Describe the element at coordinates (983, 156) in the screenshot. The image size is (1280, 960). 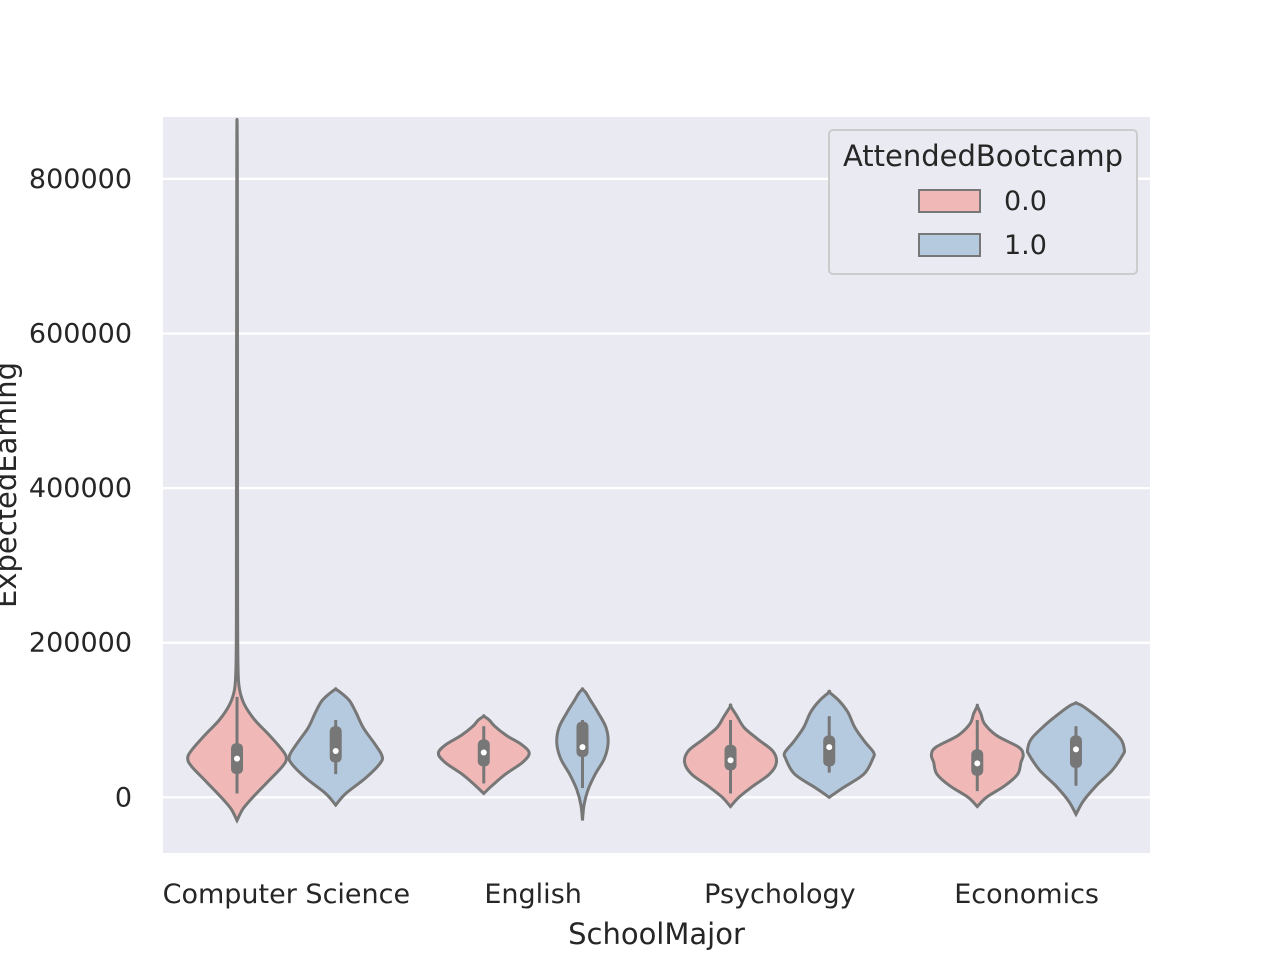
I see `legend-title: AttendedBootcamp` at that location.